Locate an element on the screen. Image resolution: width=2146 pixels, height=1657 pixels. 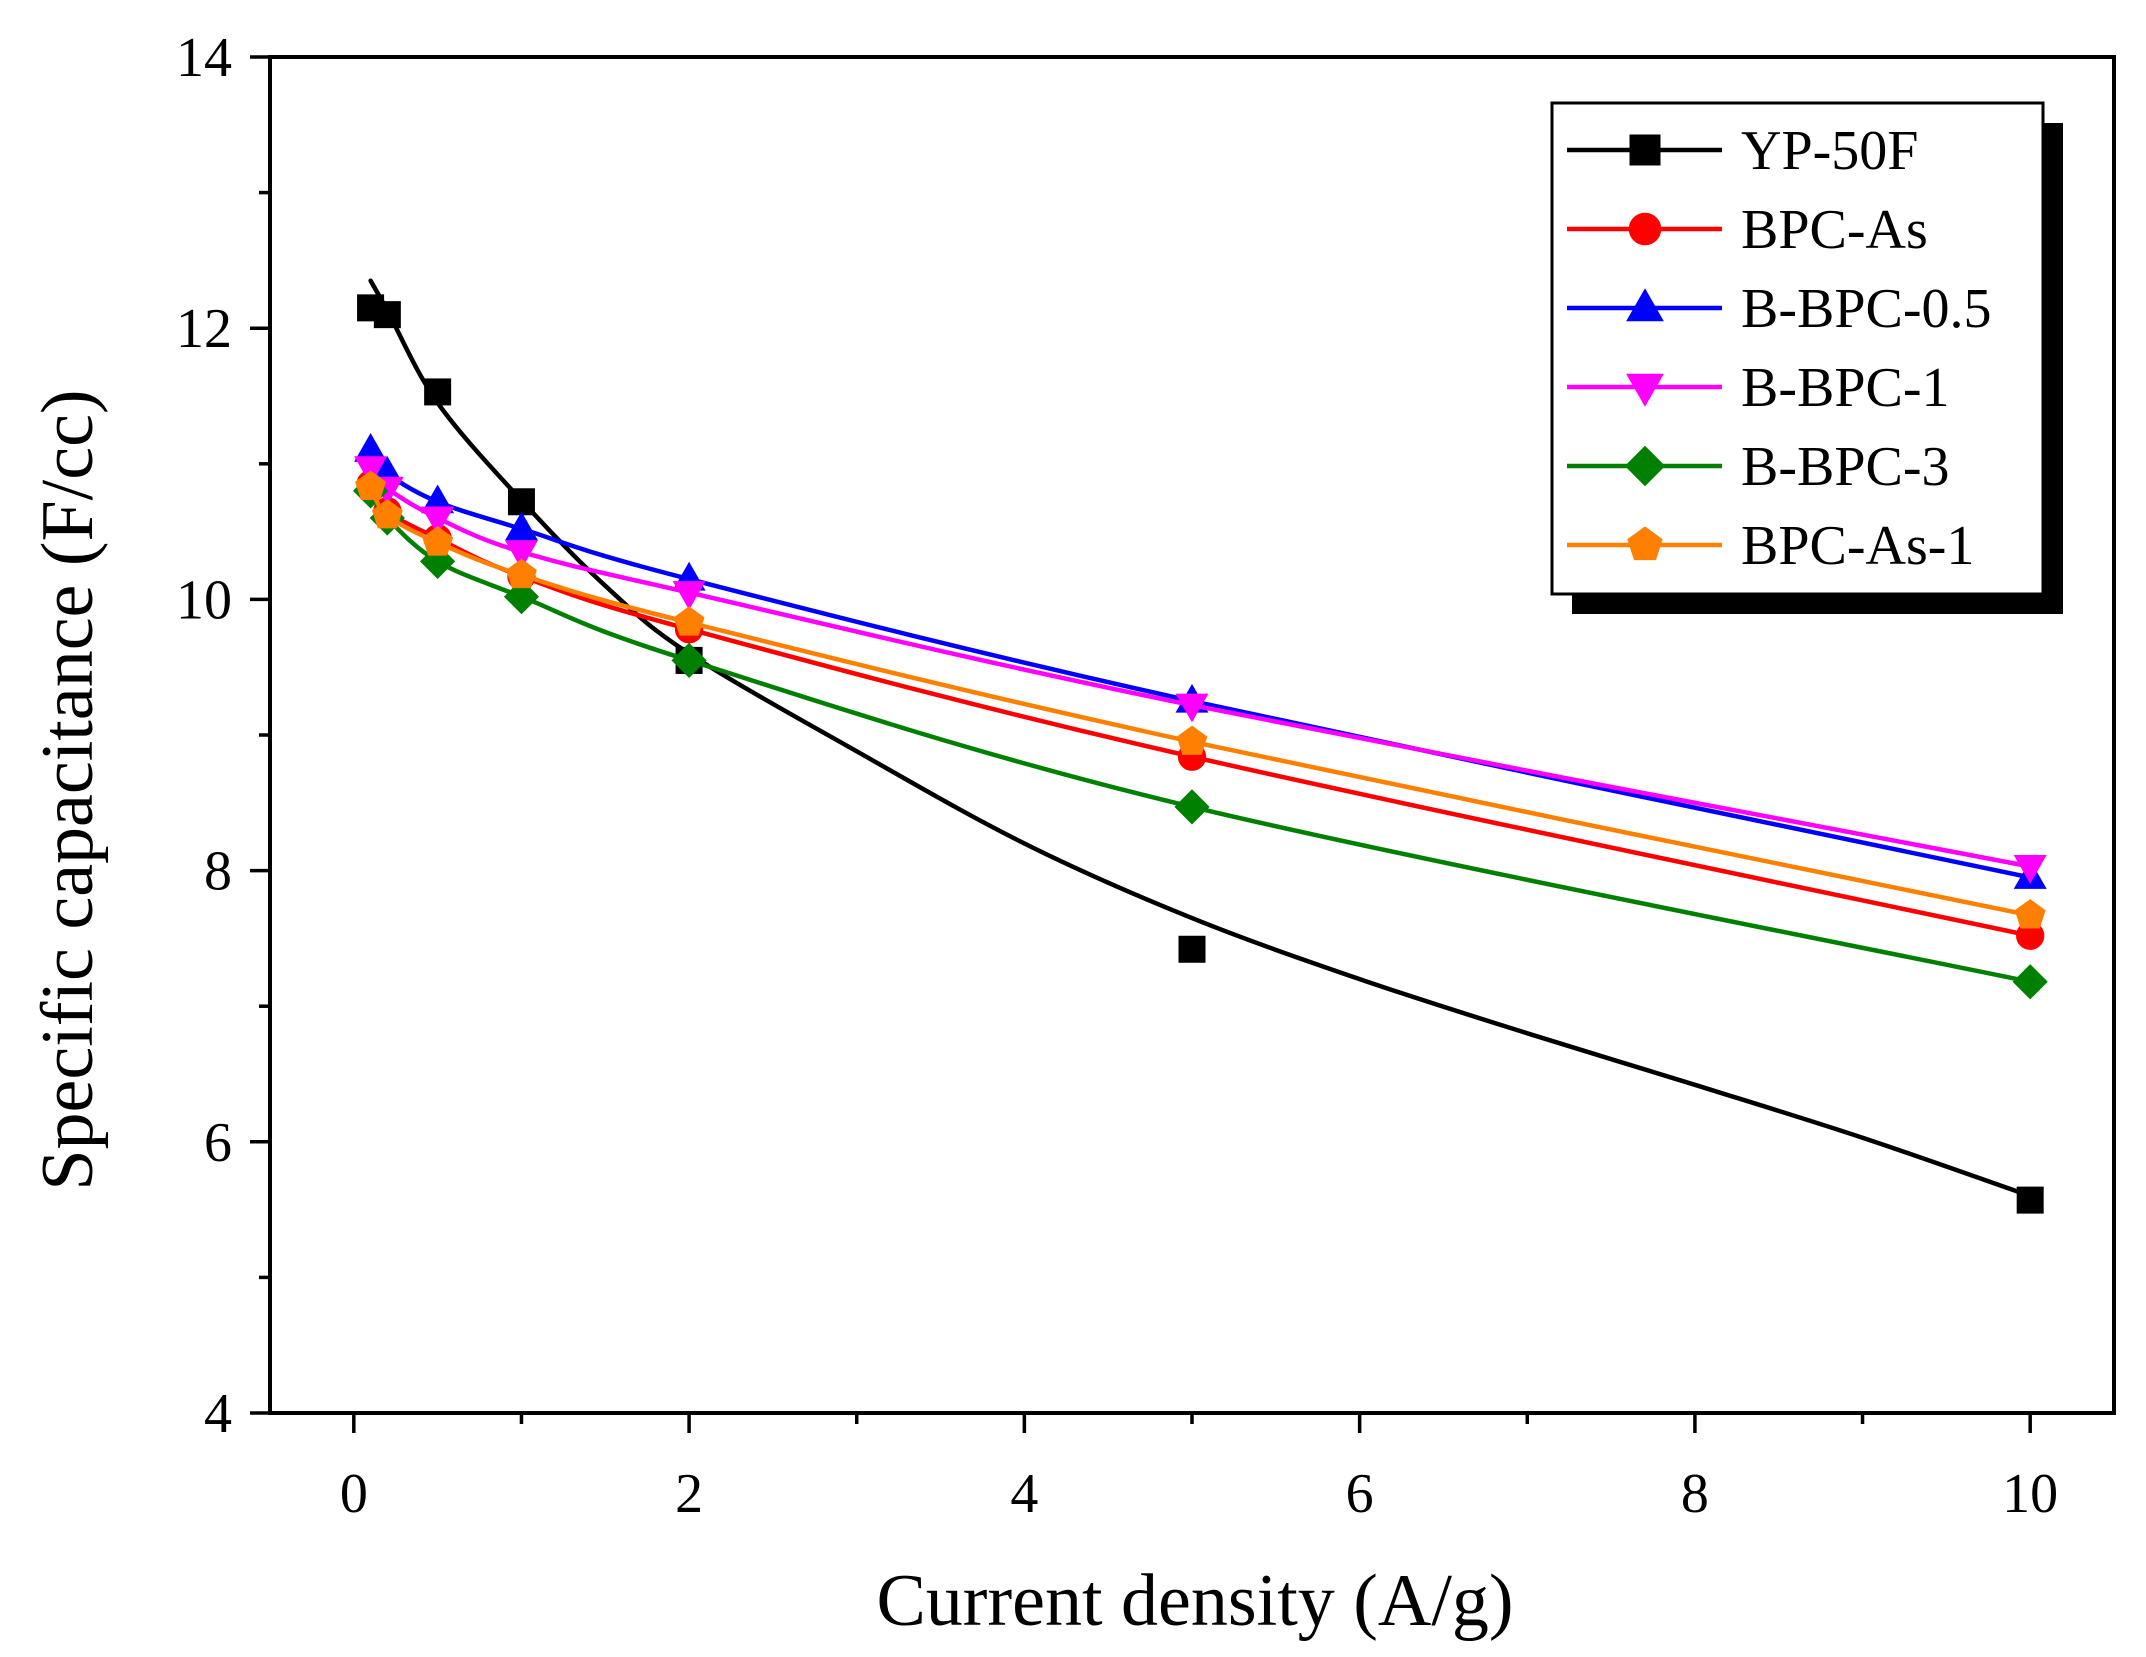
legend-label: BPC-As-1 is located at coordinates (1857, 546).